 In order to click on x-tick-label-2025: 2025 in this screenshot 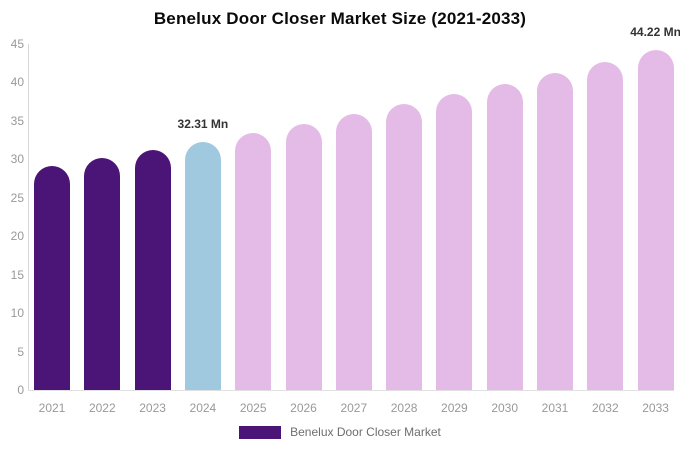, I will do `click(253, 408)`.